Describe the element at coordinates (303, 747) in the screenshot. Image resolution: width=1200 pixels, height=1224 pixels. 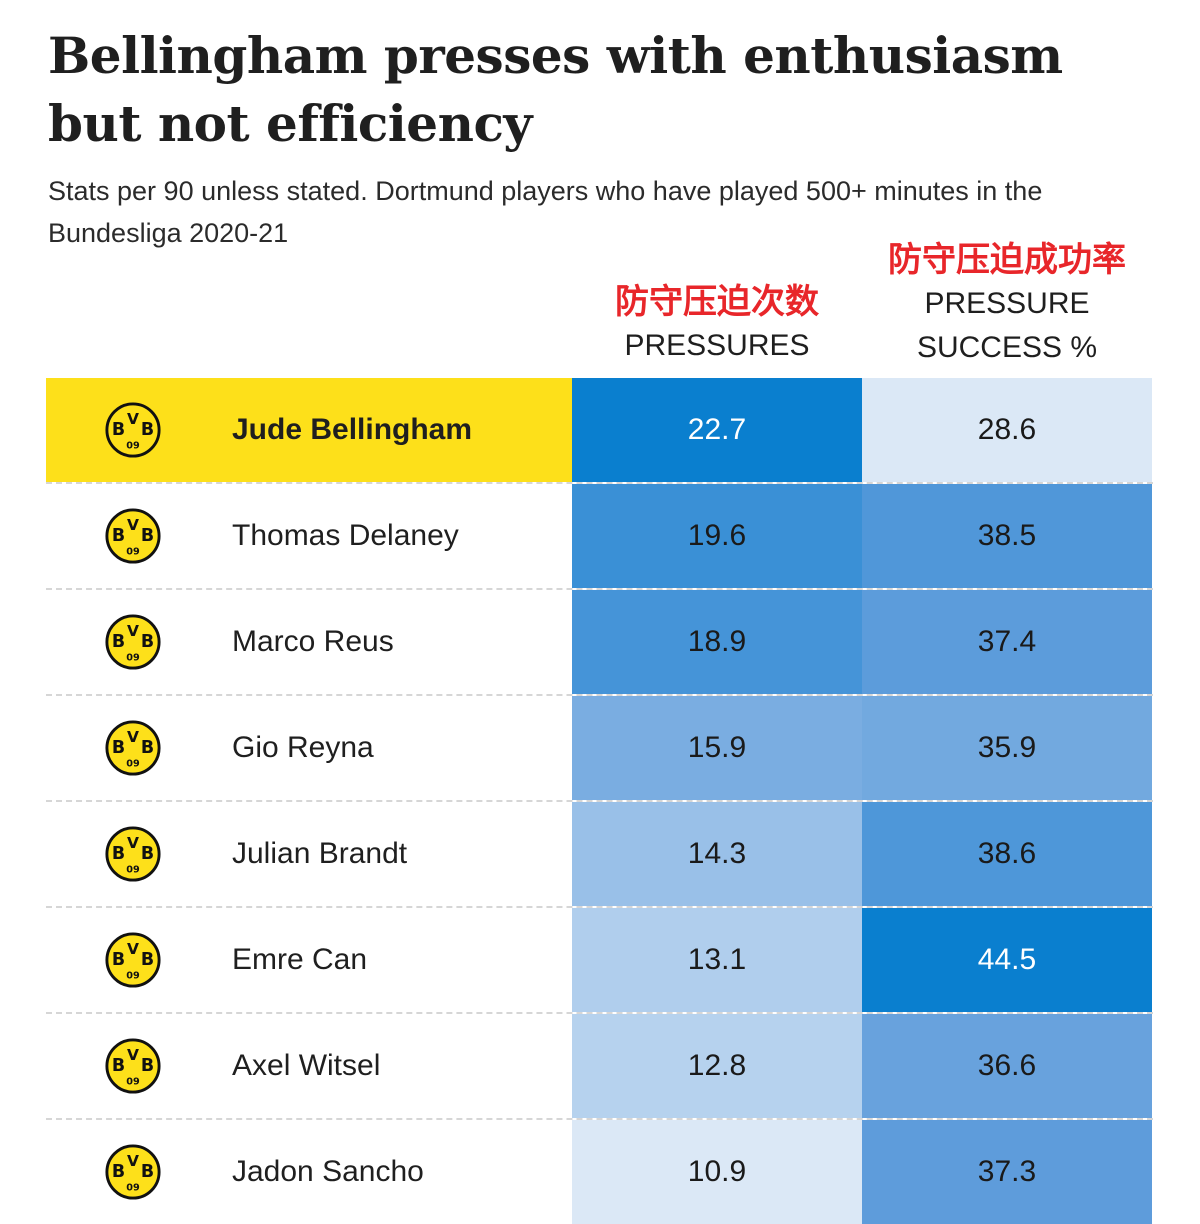
I see `player-name: Gio Reyna` at that location.